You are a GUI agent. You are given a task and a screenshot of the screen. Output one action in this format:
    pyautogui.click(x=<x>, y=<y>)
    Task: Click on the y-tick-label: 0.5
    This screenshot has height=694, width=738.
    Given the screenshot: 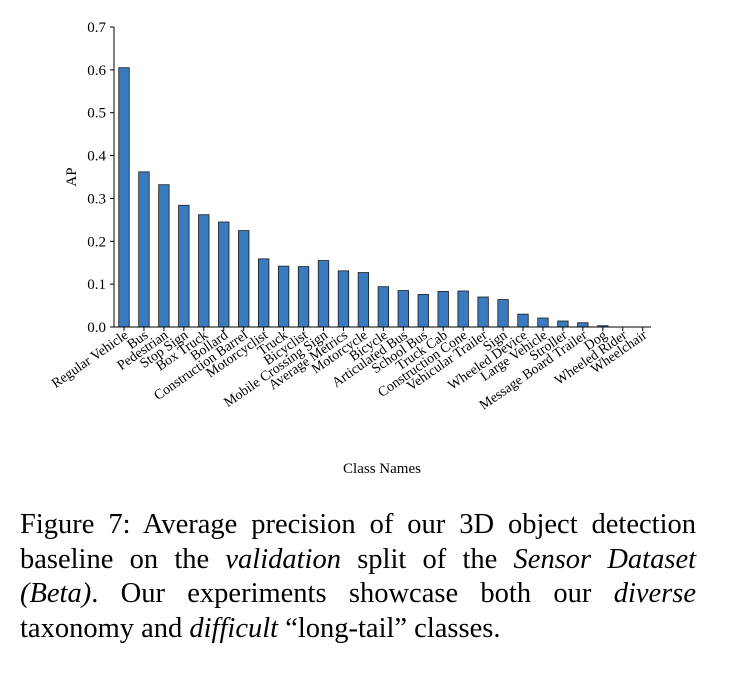 What is the action you would take?
    pyautogui.click(x=96, y=114)
    